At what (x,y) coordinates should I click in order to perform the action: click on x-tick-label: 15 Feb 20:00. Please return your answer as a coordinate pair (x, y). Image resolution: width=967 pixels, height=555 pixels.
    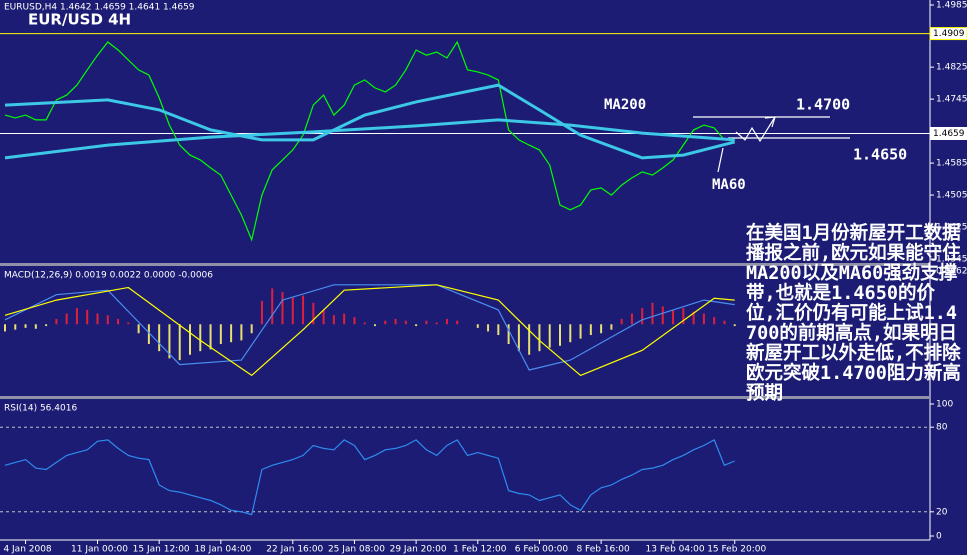
    Looking at the image, I should click on (736, 550).